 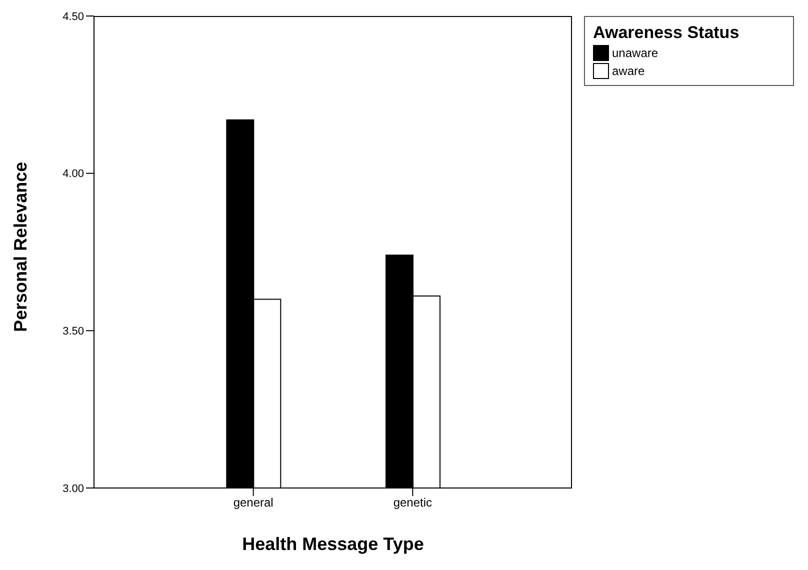 I want to click on y-tick-label: 3.50, so click(x=73, y=332).